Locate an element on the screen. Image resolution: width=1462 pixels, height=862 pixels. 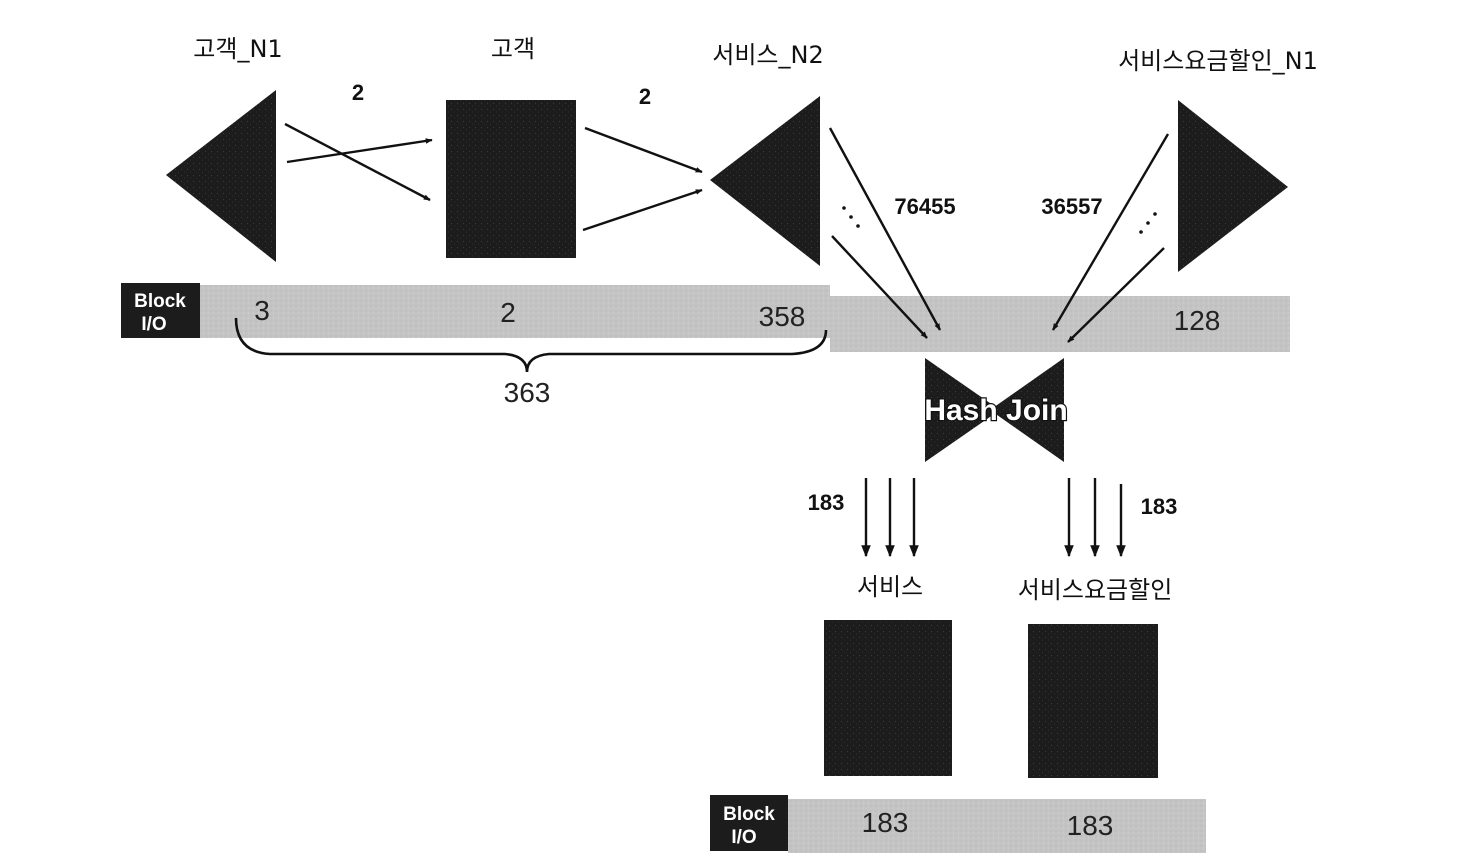
ellipsis-discount-to-join is located at coordinates (1148, 223).